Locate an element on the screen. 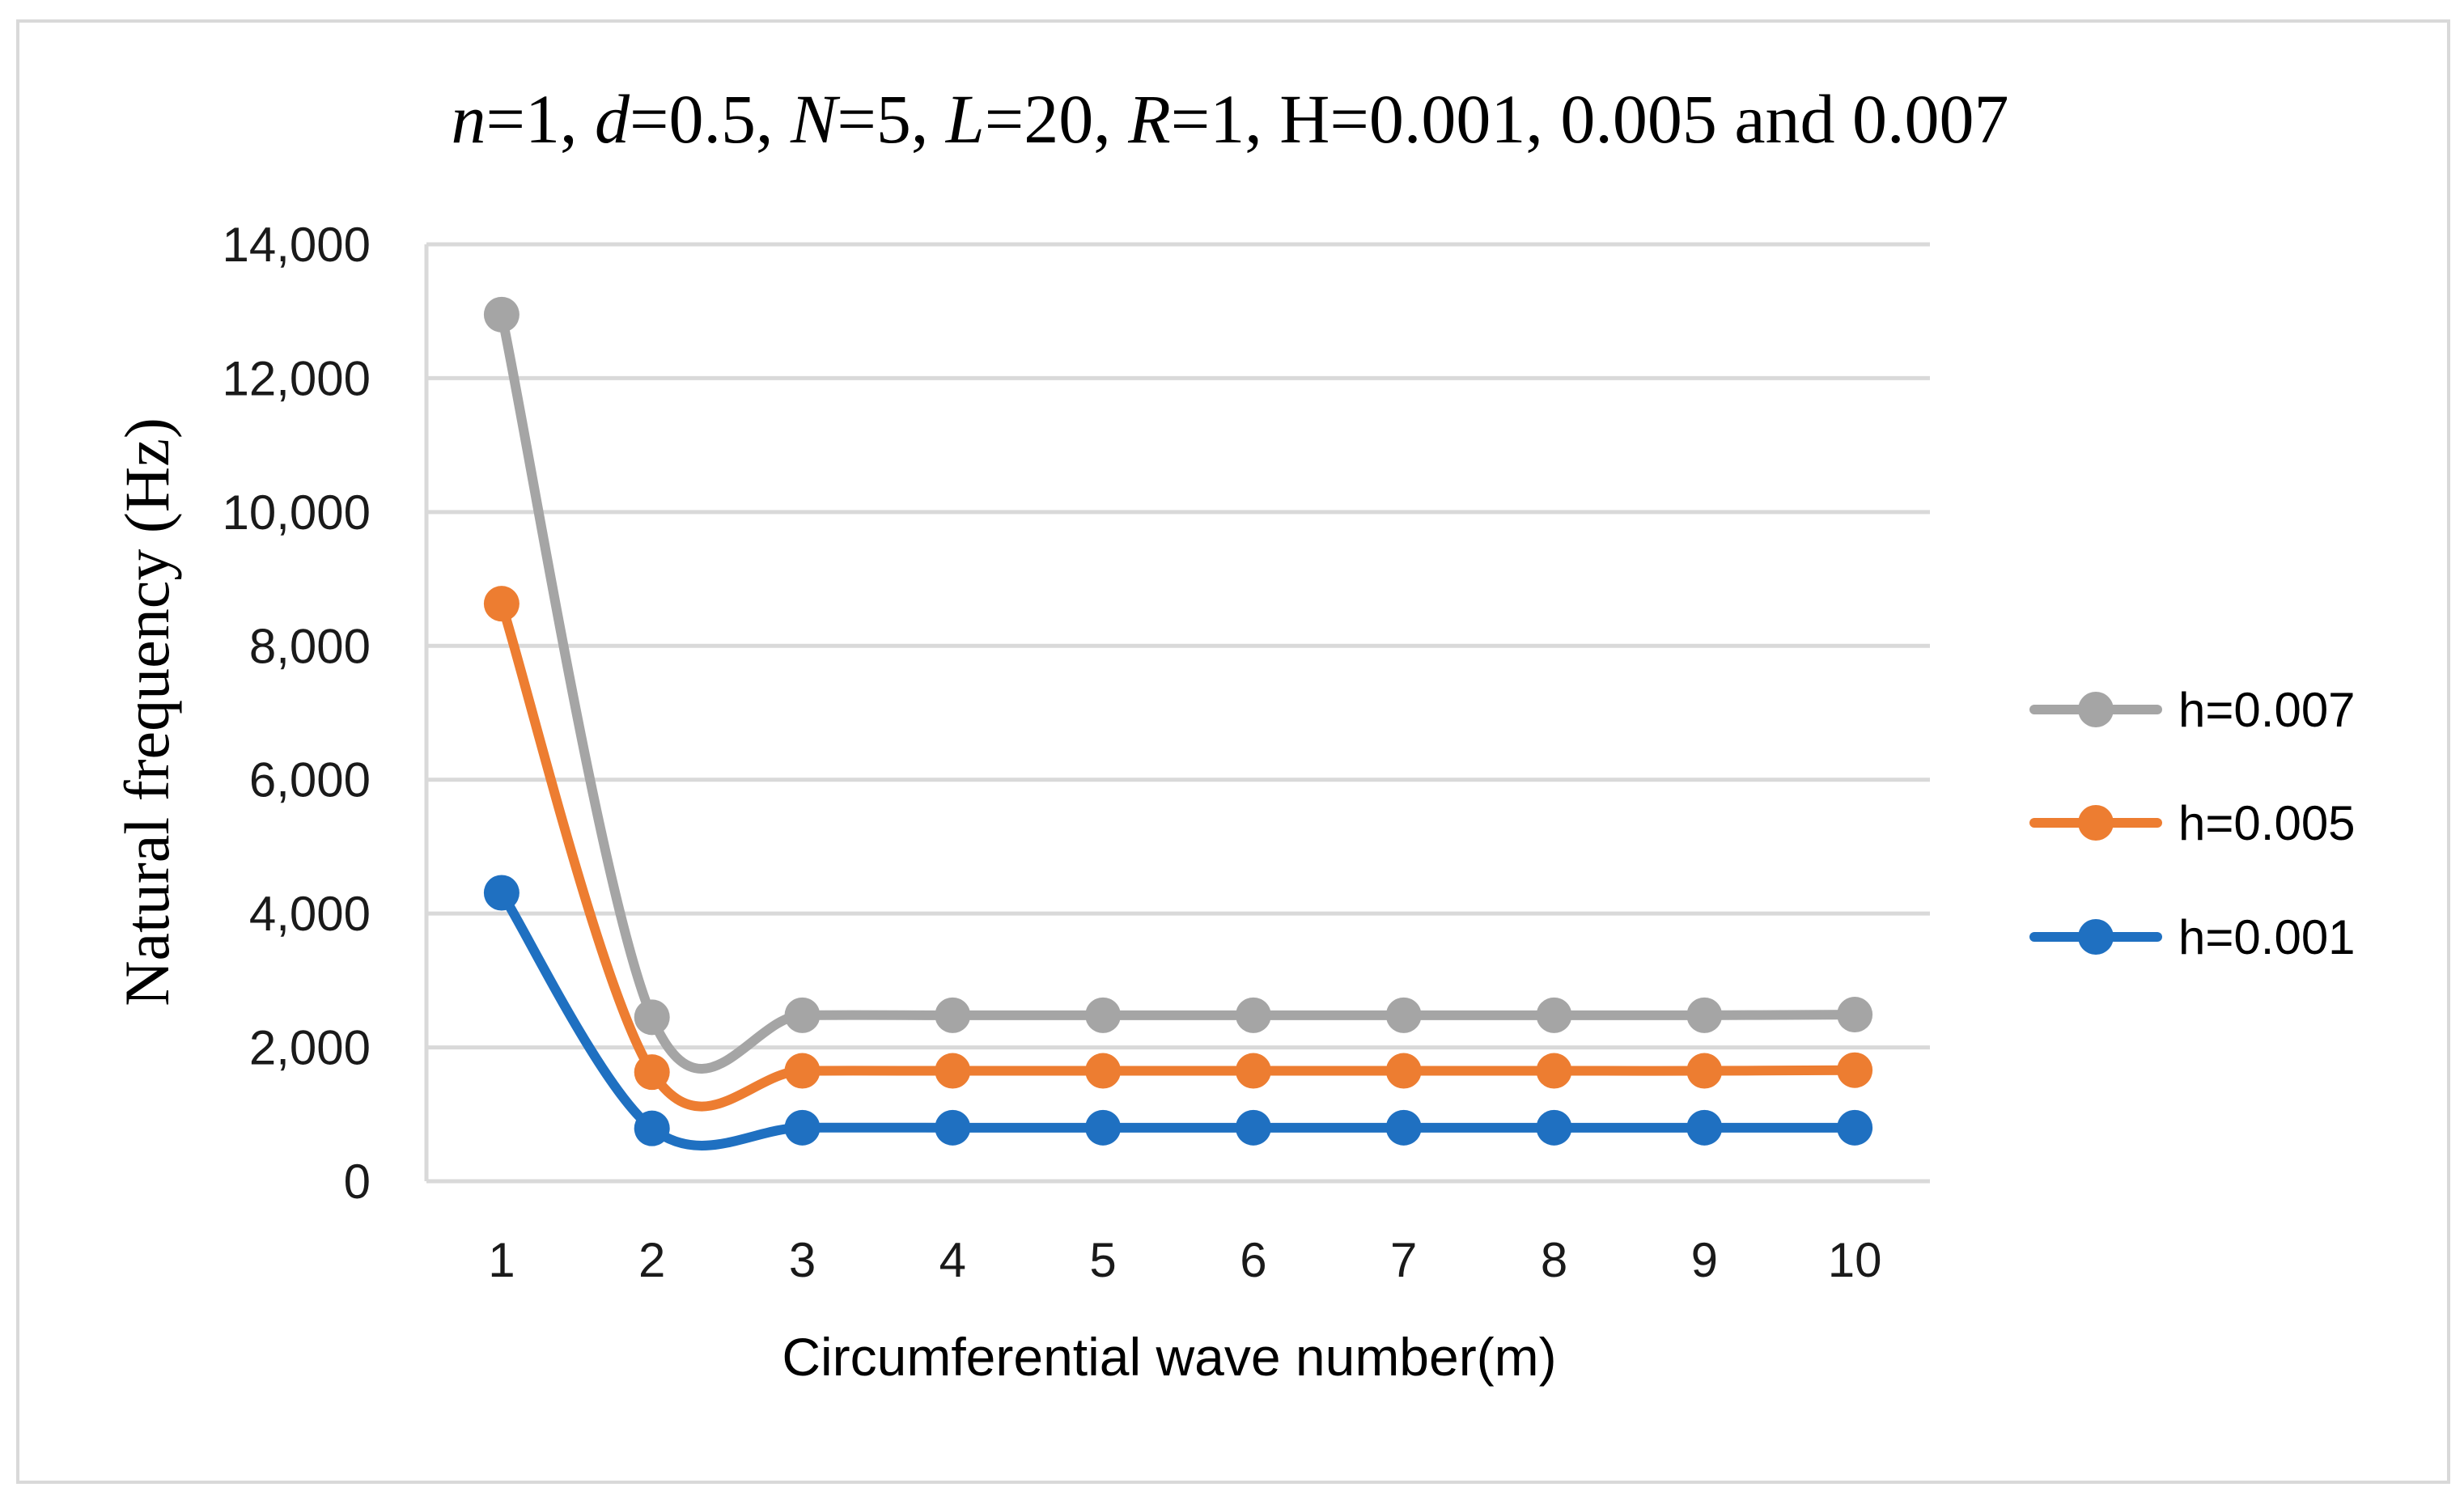 The width and height of the screenshot is (2464, 1500). legend-label: h=0.007 is located at coordinates (2267, 710).